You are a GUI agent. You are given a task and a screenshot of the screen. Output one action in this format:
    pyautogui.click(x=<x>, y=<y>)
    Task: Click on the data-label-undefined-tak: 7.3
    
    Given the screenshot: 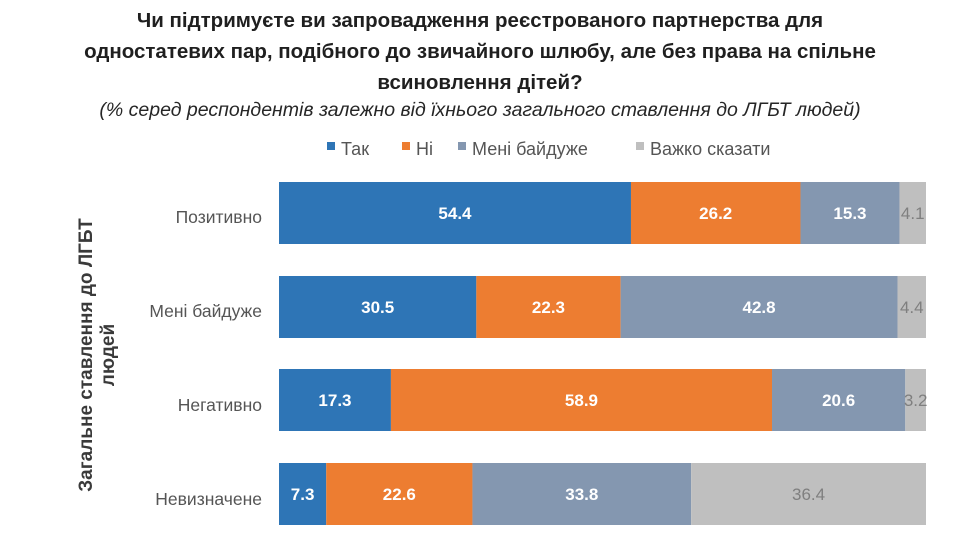 What is the action you would take?
    pyautogui.click(x=303, y=494)
    